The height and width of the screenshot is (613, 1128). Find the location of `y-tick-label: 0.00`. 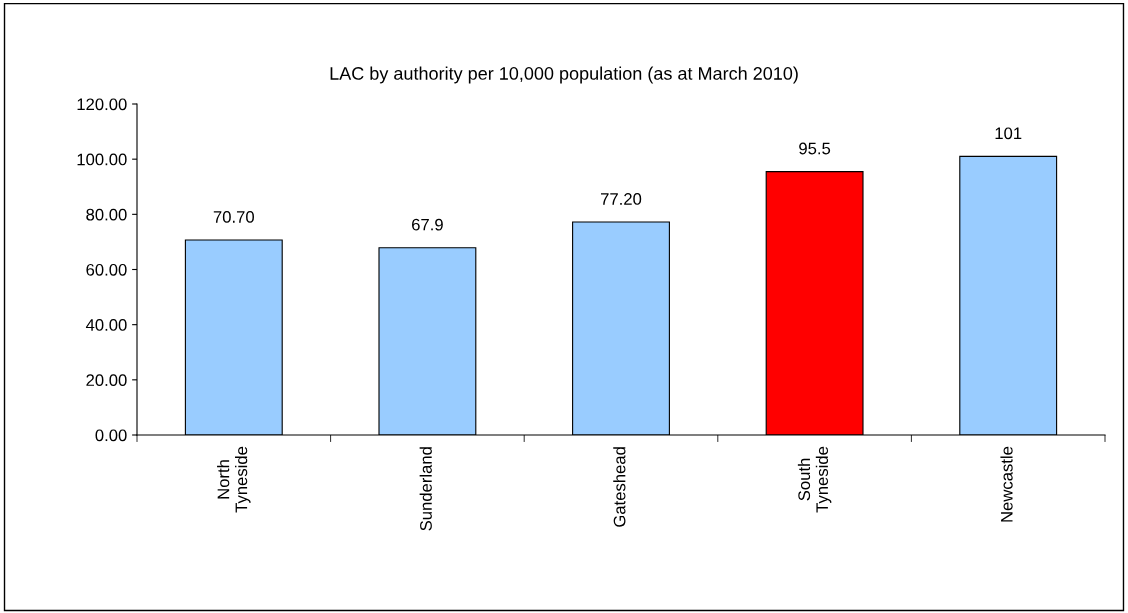

y-tick-label: 0.00 is located at coordinates (111, 435).